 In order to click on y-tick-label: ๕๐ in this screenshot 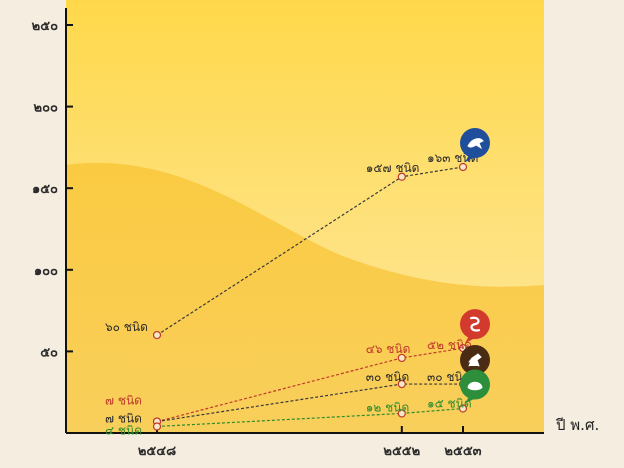, I will do `click(49, 352)`.